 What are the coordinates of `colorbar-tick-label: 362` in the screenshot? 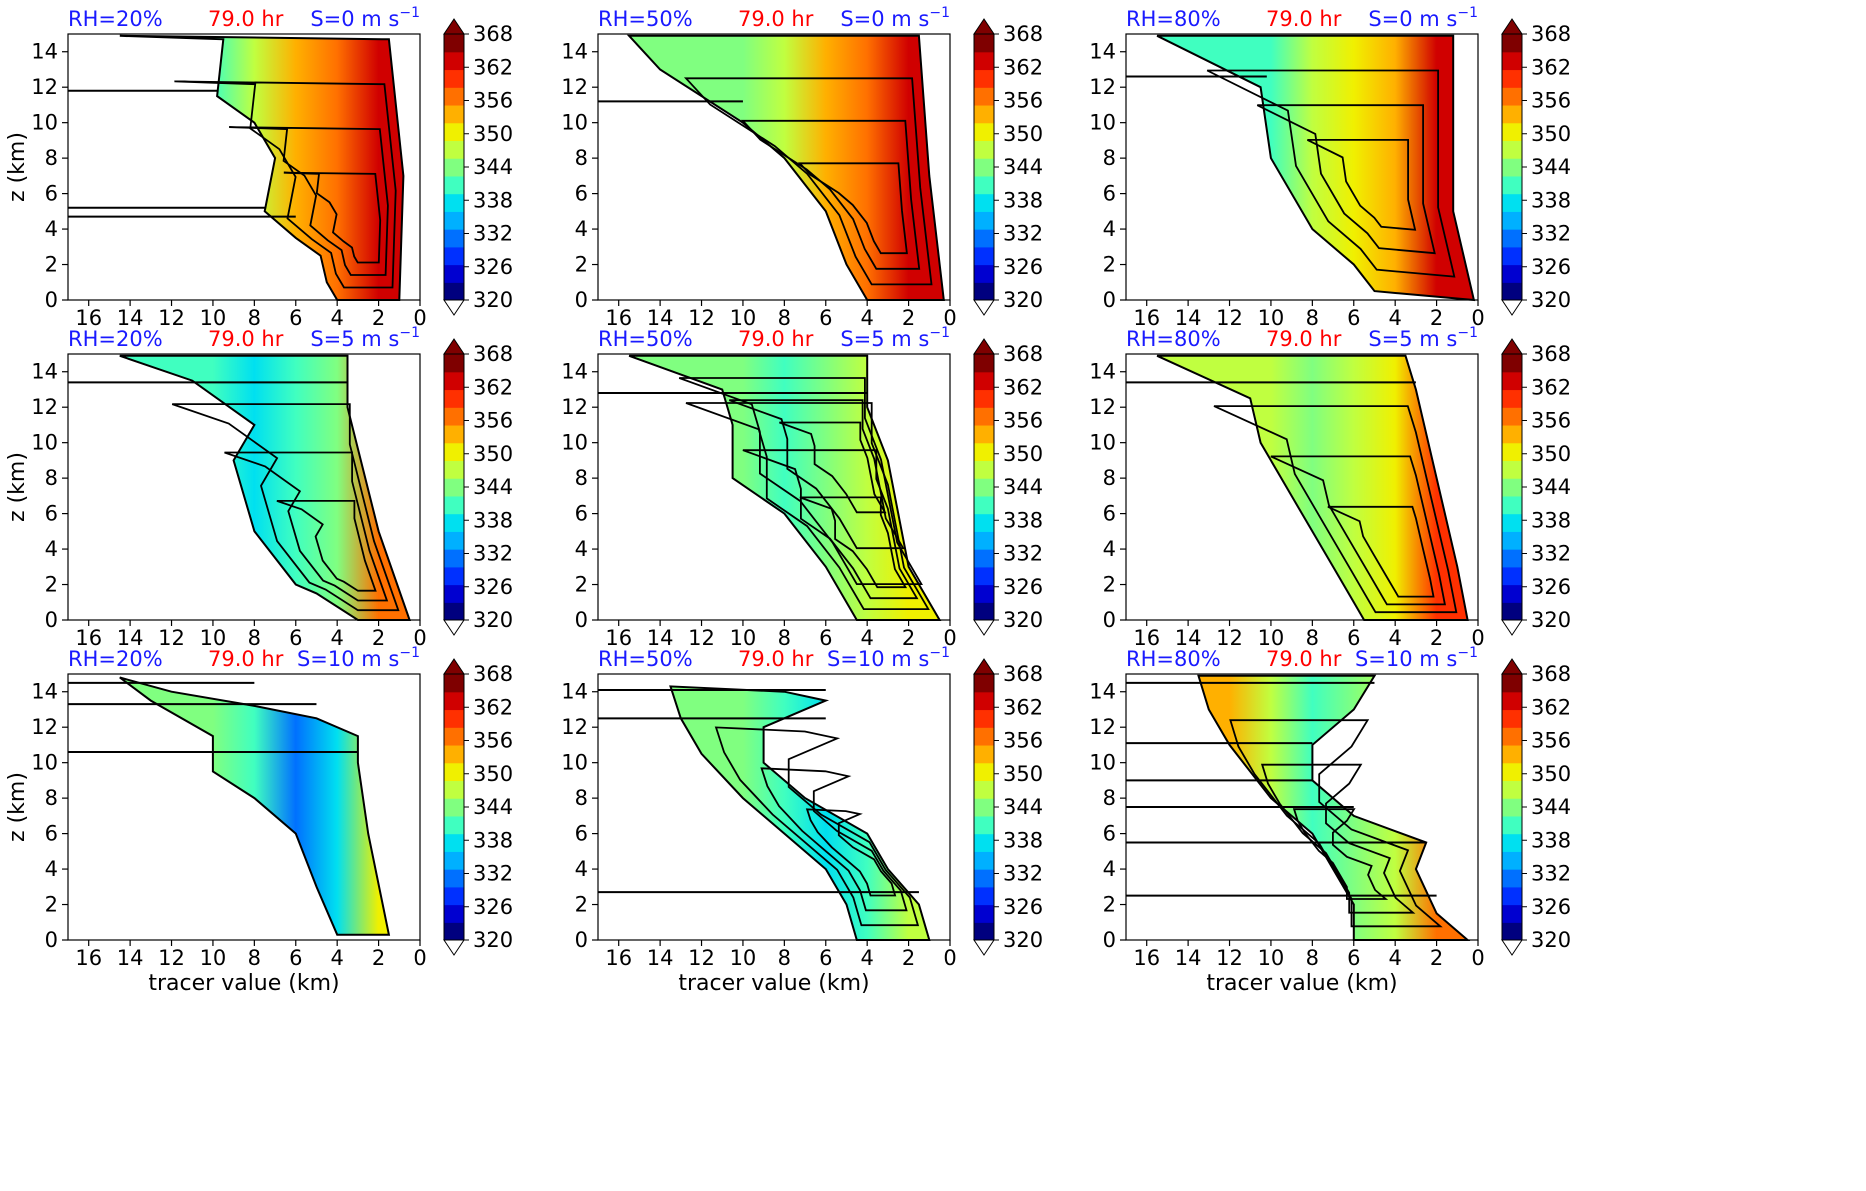 It's located at (1551, 387).